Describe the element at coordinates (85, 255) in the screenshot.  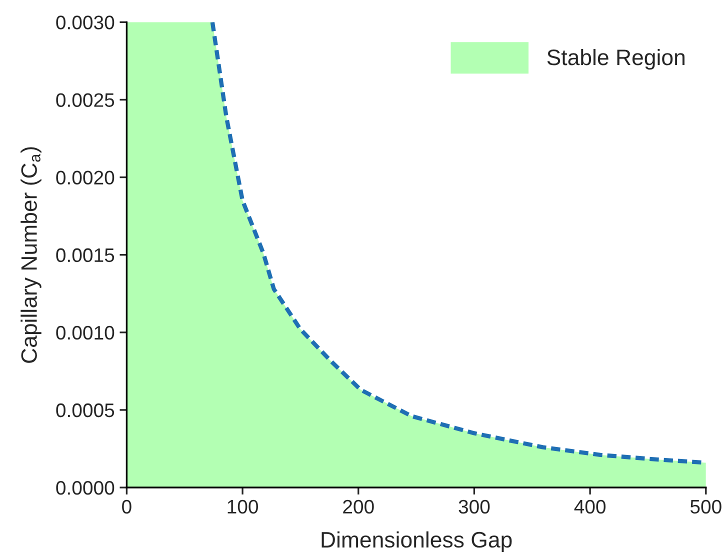
I see `y-tick-label: 0.0015` at that location.